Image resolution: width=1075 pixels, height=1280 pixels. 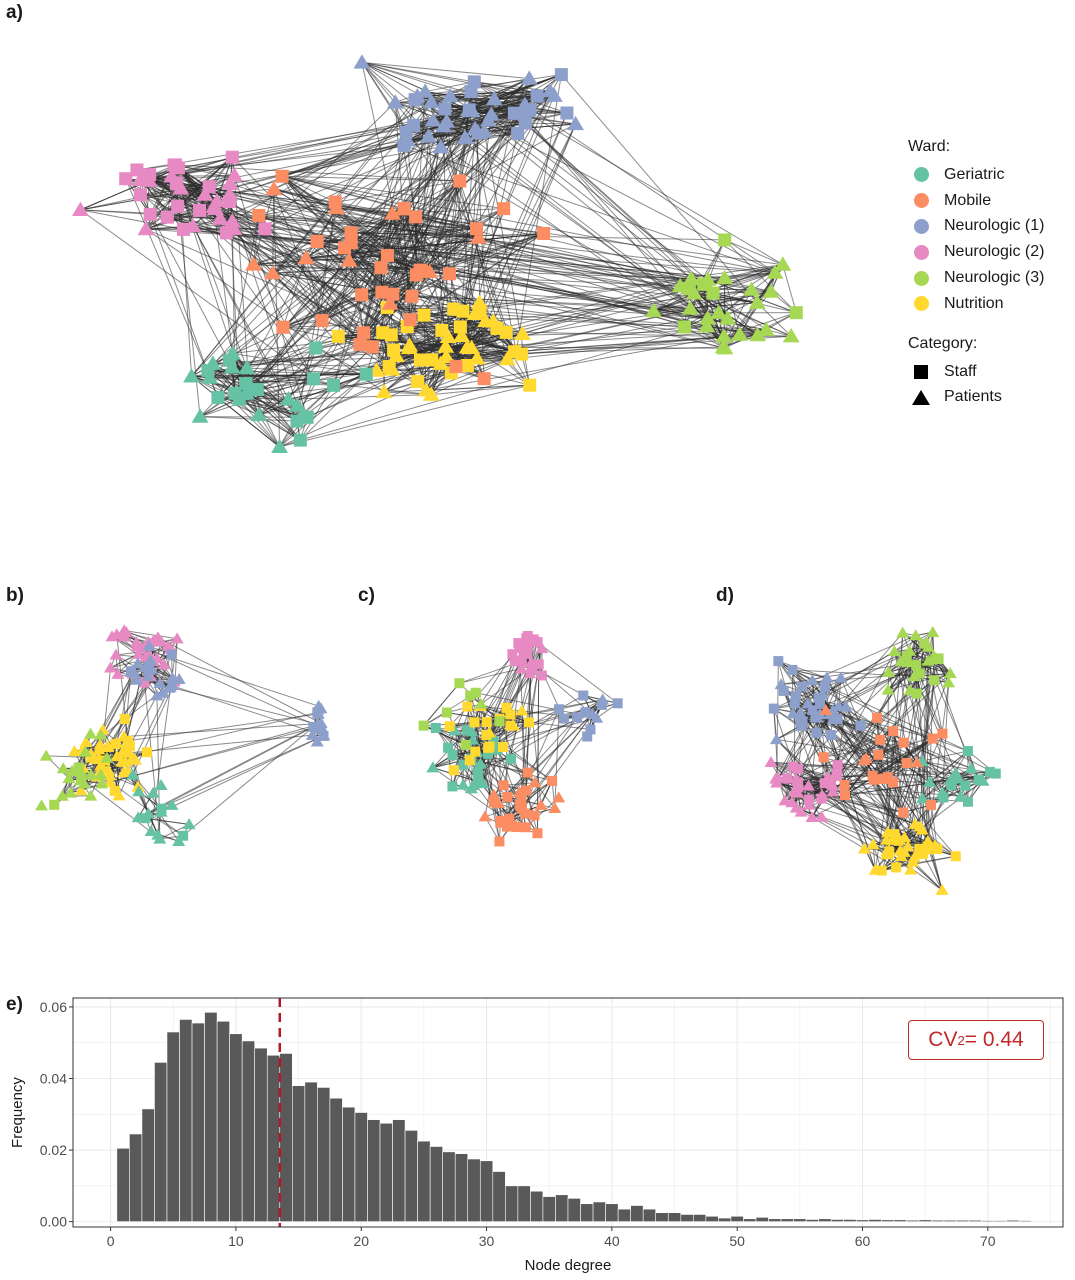 What do you see at coordinates (14, 12) in the screenshot?
I see `panel-label-a: a)` at bounding box center [14, 12].